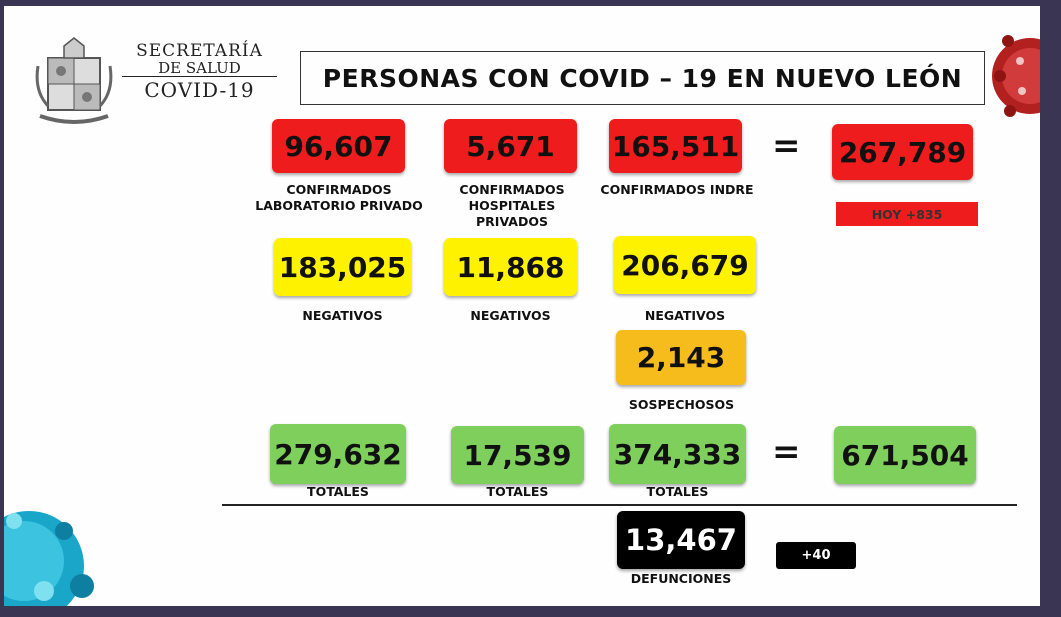 The image size is (1061, 617). I want to click on label-line-2: HOSPITALES PRIVADOS, so click(512, 213).